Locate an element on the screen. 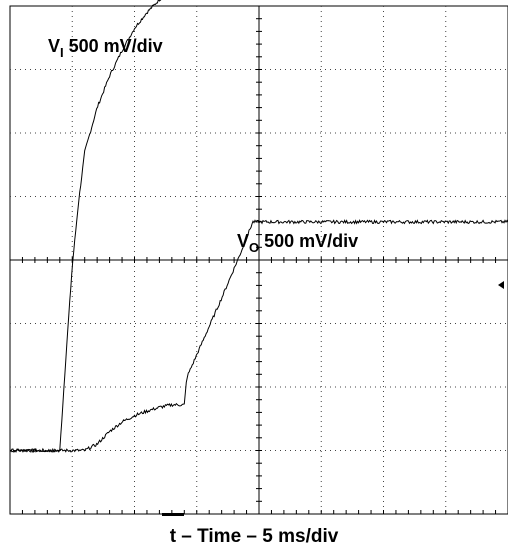 Image resolution: width=508 pixels, height=556 pixels. series-label-vi: VI 500 mV/div is located at coordinates (105, 48).